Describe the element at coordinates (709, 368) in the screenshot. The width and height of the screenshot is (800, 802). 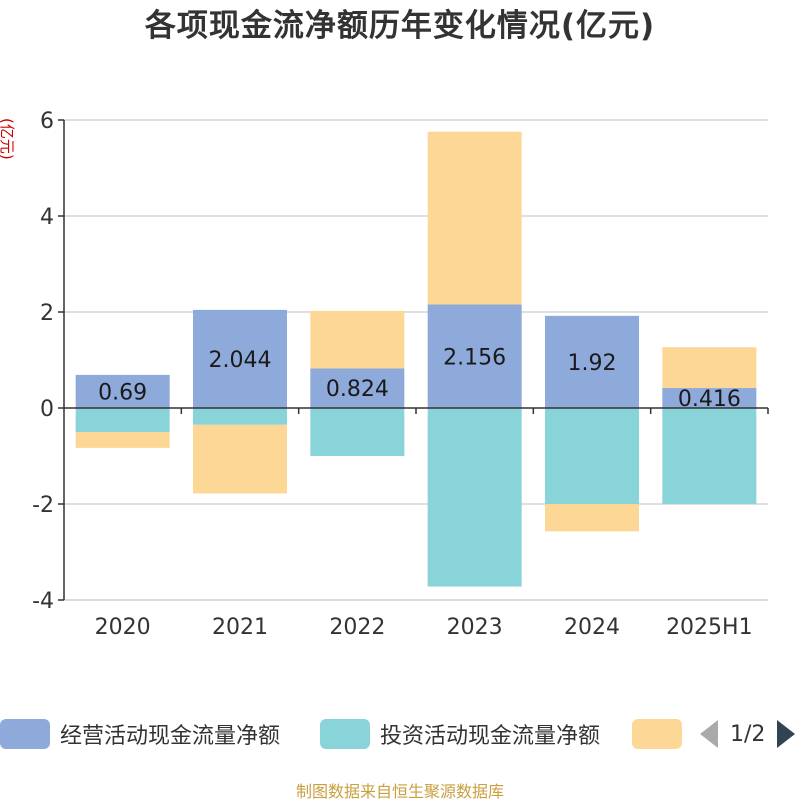
I see `bar-2025H1-s2` at that location.